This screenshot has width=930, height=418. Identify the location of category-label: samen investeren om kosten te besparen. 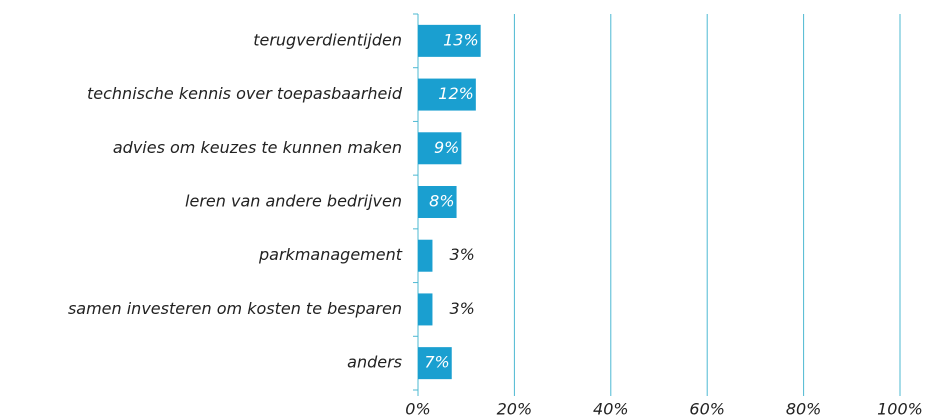
(235, 308).